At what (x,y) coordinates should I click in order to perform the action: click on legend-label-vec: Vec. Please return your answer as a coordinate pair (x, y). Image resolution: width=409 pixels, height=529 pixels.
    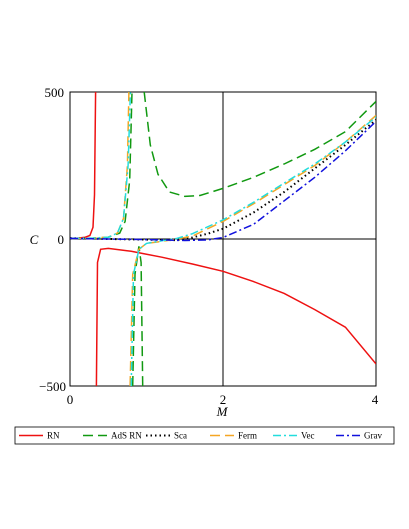
    Looking at the image, I should click on (308, 436).